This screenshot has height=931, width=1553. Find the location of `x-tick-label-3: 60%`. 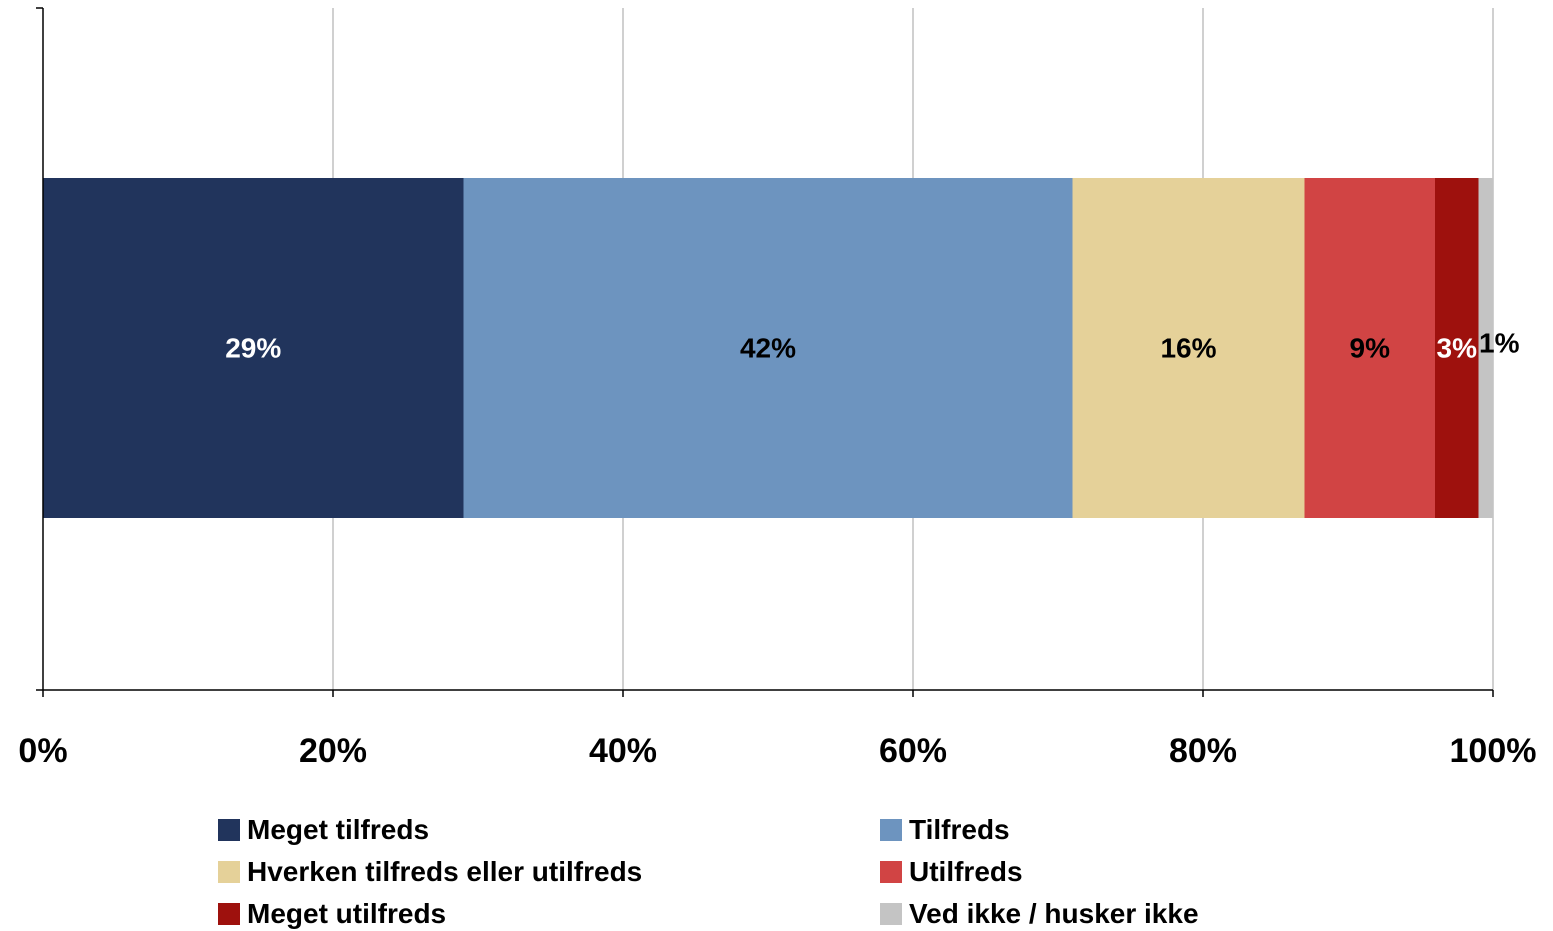

x-tick-label-3: 60% is located at coordinates (913, 751).